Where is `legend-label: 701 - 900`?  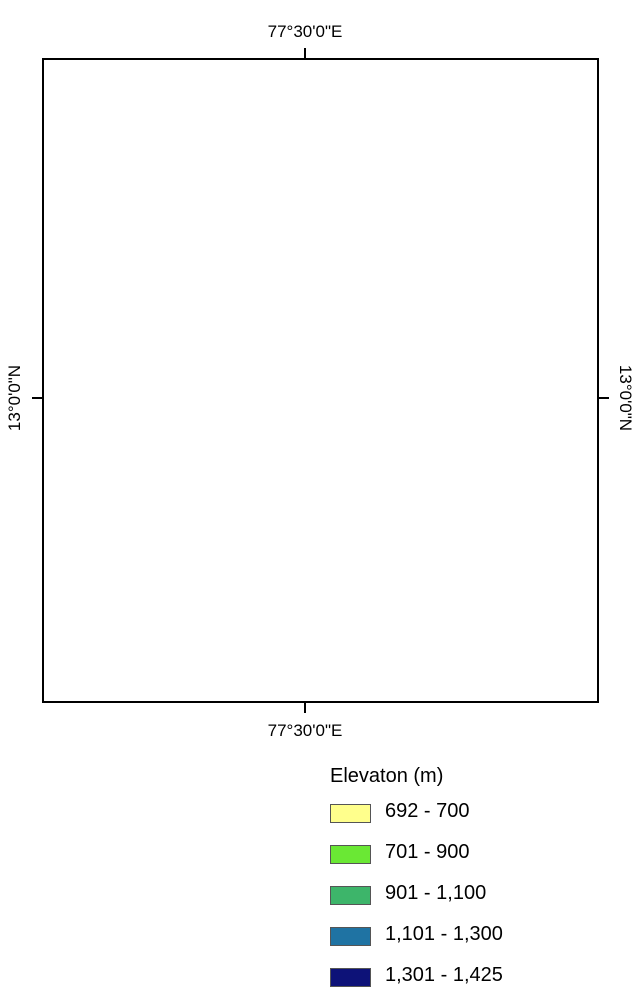 legend-label: 701 - 900 is located at coordinates (427, 852).